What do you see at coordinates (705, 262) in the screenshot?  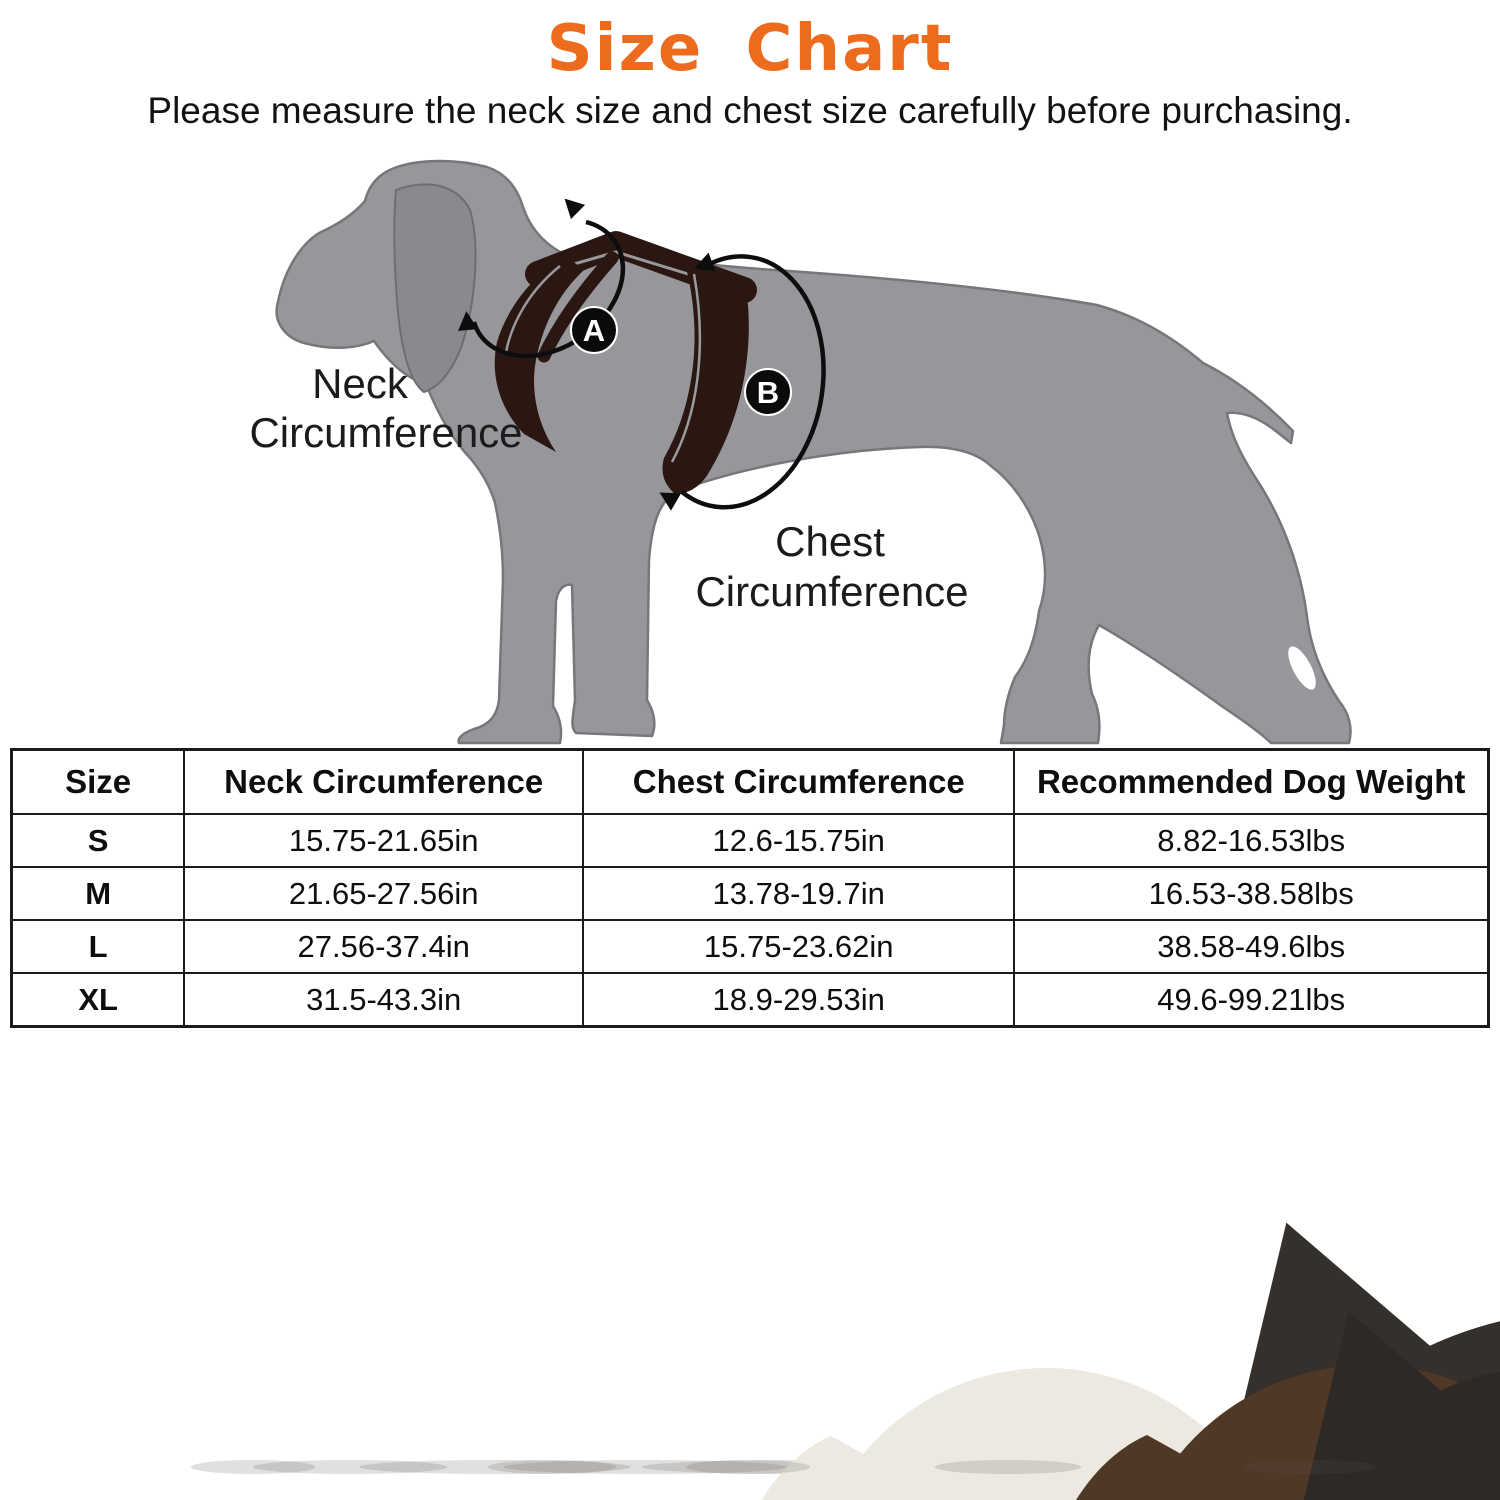 I see `chest-arrow-head-top` at bounding box center [705, 262].